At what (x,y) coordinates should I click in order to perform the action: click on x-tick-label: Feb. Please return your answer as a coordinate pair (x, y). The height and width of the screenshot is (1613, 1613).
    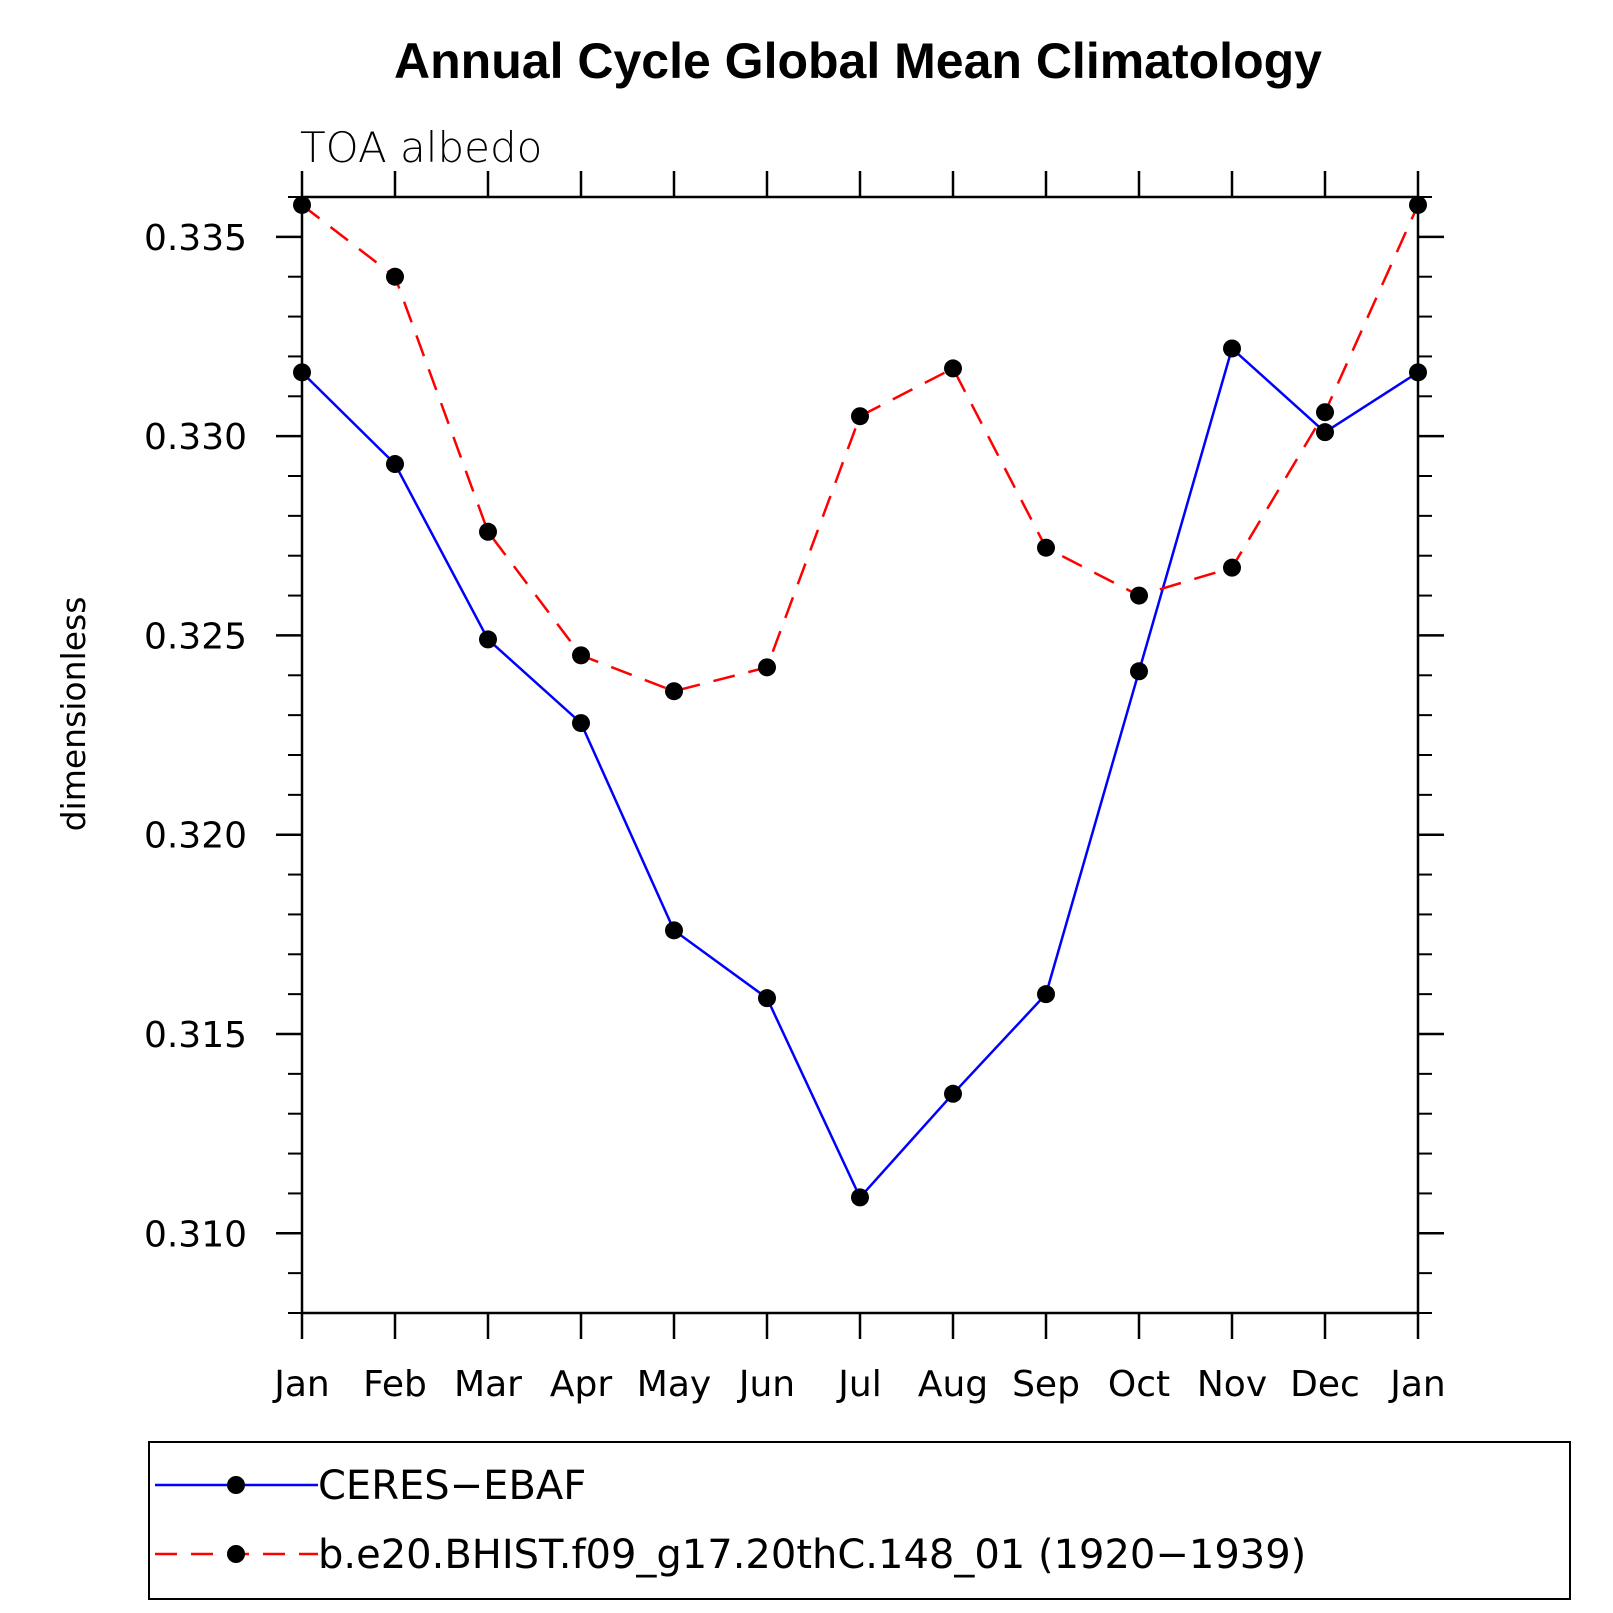
    Looking at the image, I should click on (395, 1384).